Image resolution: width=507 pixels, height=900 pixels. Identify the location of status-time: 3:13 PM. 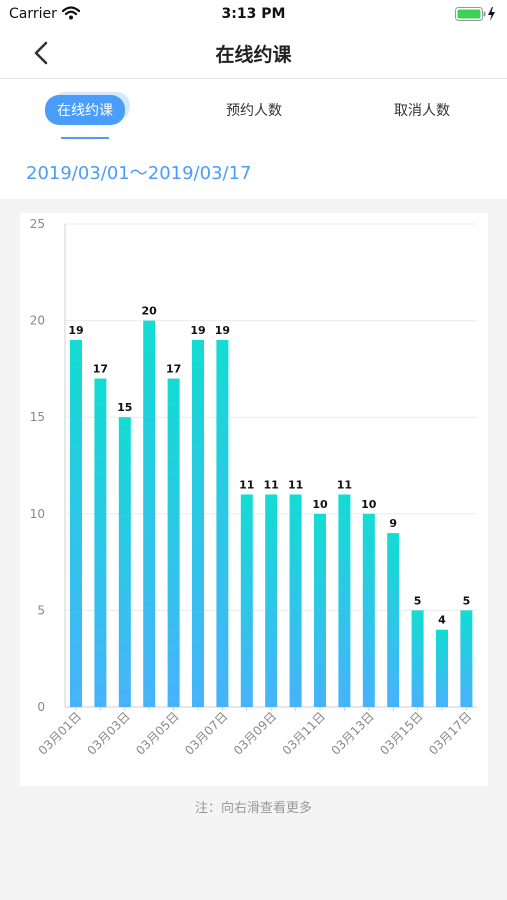
(253, 14).